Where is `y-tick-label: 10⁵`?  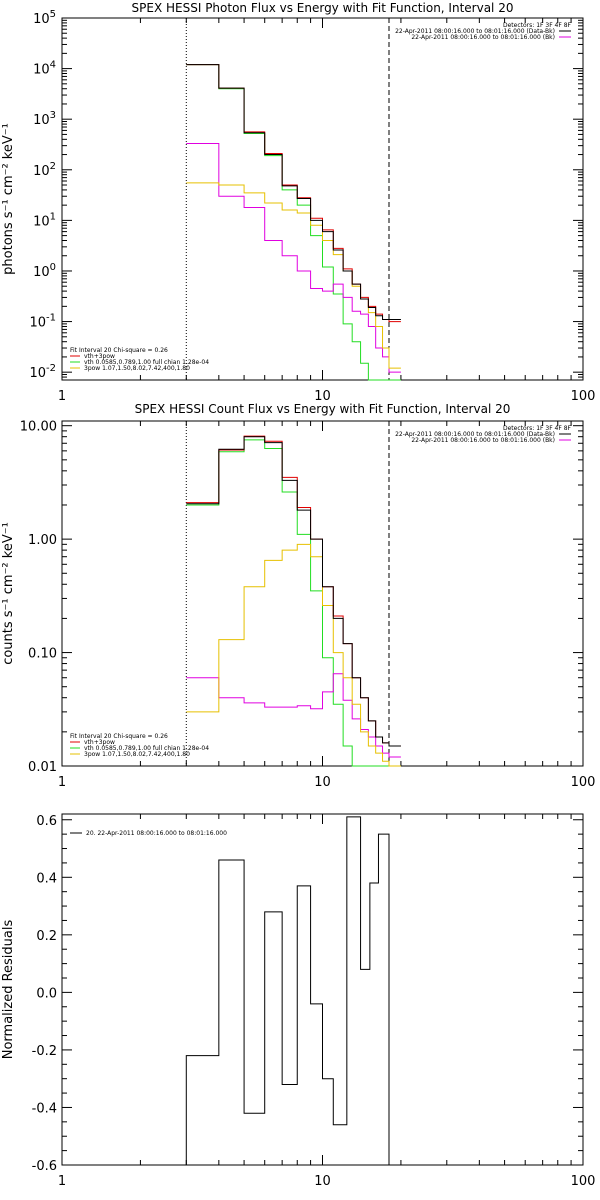 y-tick-label: 10⁵ is located at coordinates (44, 18).